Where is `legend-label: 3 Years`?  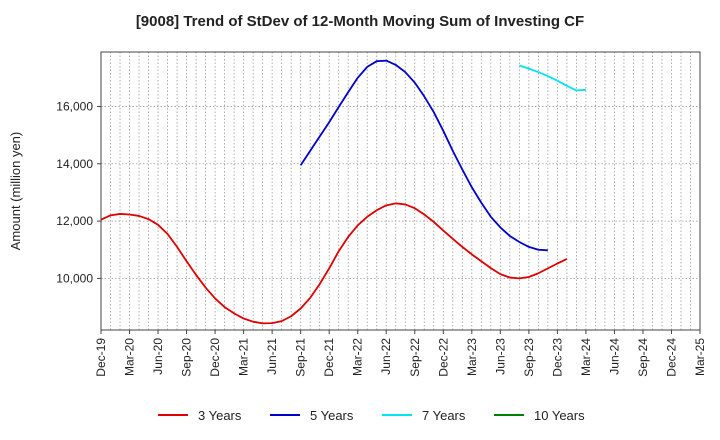
legend-label: 3 Years is located at coordinates (220, 415).